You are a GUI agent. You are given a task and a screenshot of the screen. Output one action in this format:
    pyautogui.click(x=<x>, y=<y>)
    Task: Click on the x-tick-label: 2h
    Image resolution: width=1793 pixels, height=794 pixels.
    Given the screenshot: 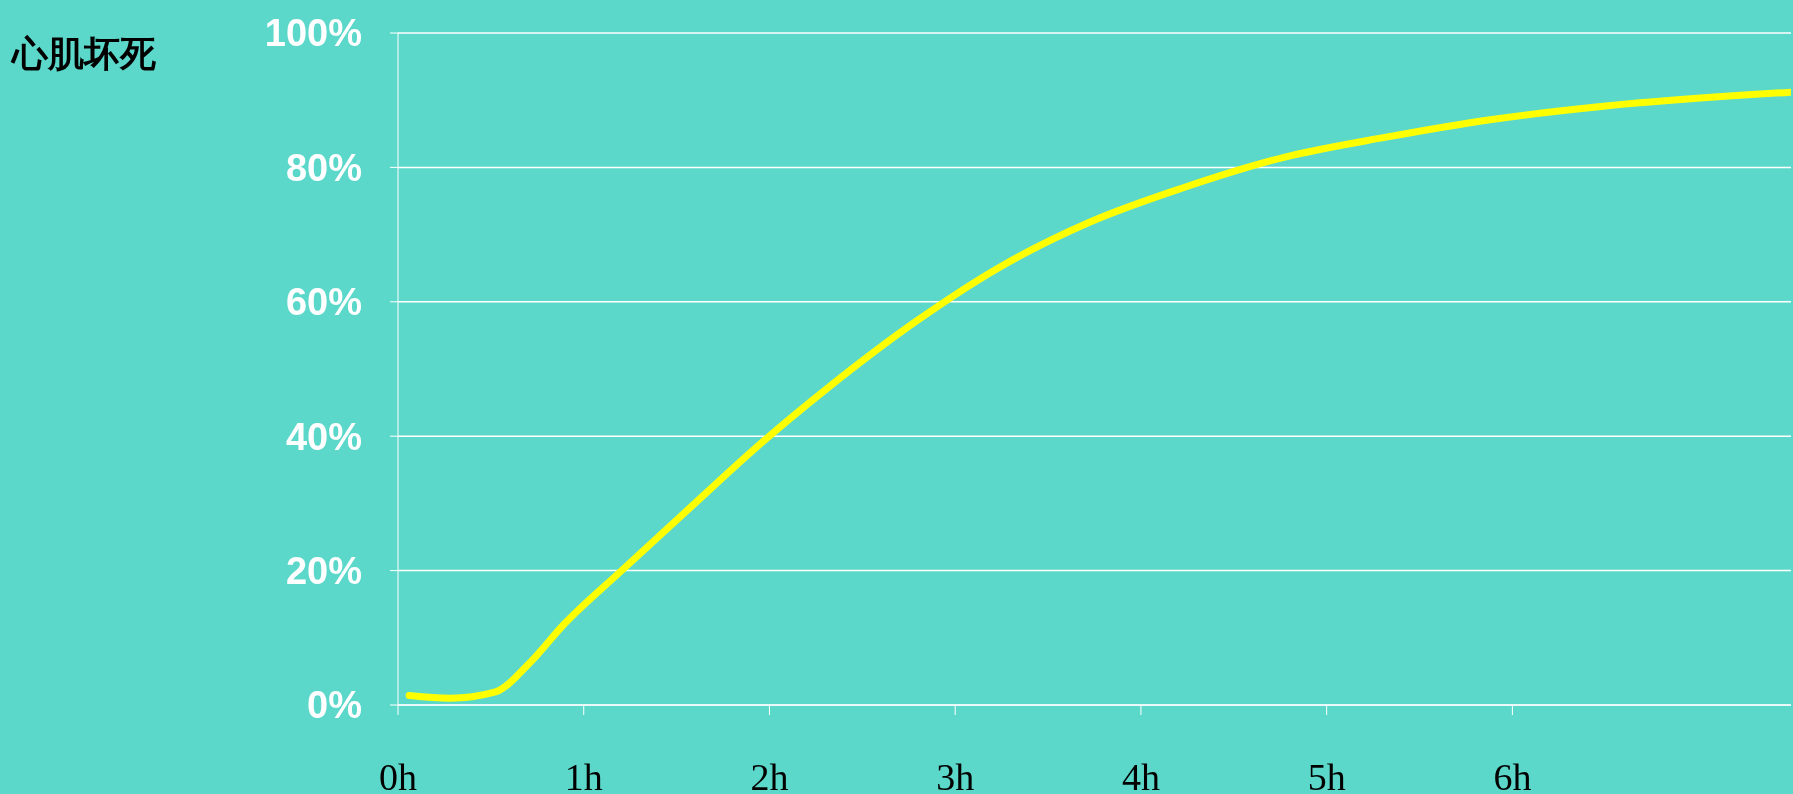 What is the action you would take?
    pyautogui.click(x=769, y=774)
    